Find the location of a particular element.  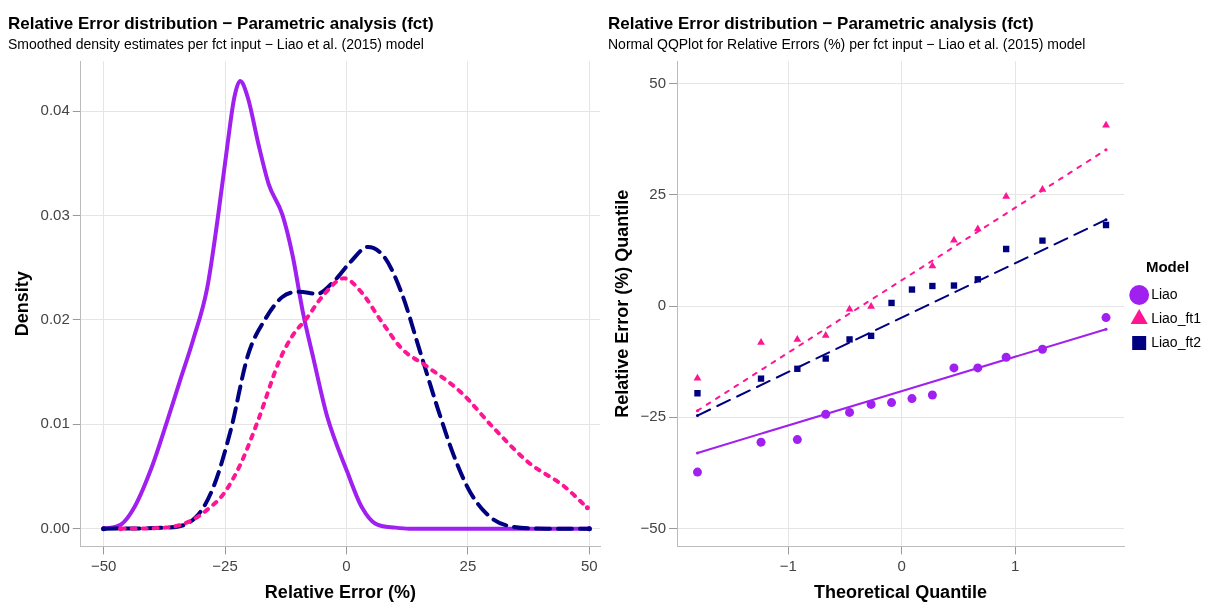

chart-subtitle: Normal QQPlot for Relative Errors (%) per fct input − Liao et al. (2015) model is located at coordinates (847, 43).